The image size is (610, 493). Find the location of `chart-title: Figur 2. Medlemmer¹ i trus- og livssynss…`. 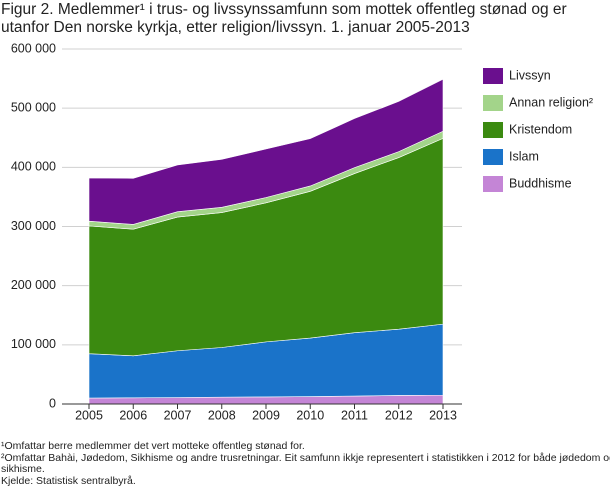

chart-title: Figur 2. Medlemmer¹ i trus- og livssynss… is located at coordinates (284, 18).